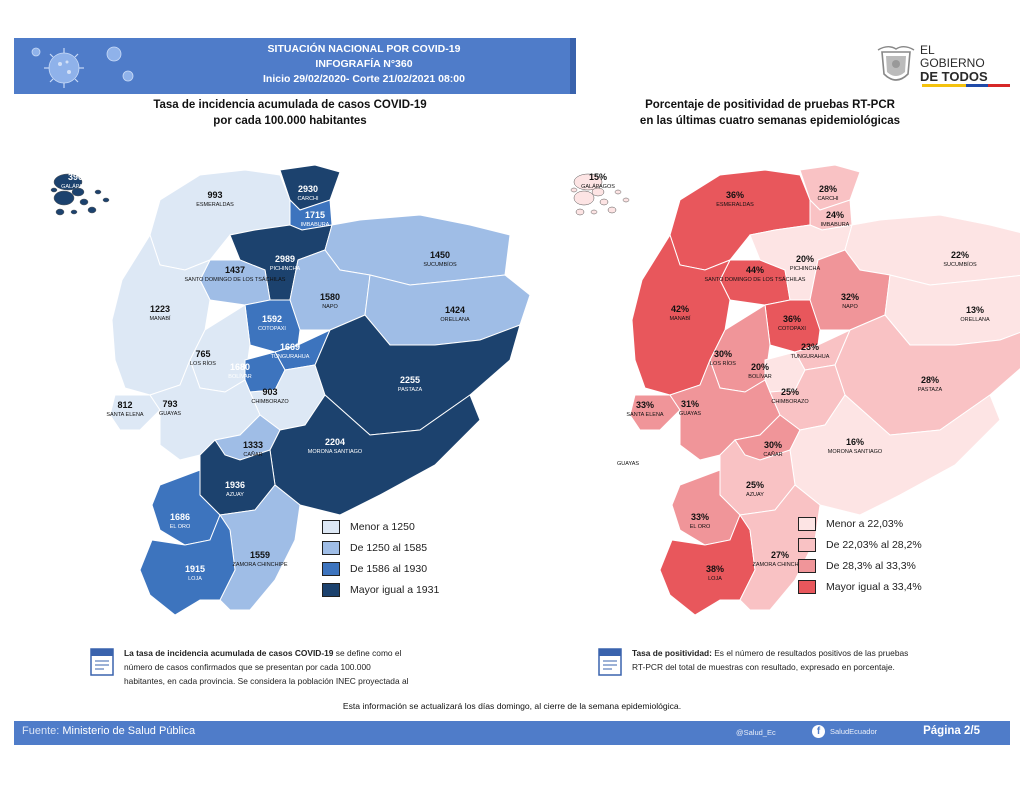 The width and height of the screenshot is (1024, 791). What do you see at coordinates (180, 517) in the screenshot?
I see `value-label-el-oro: 1686` at bounding box center [180, 517].